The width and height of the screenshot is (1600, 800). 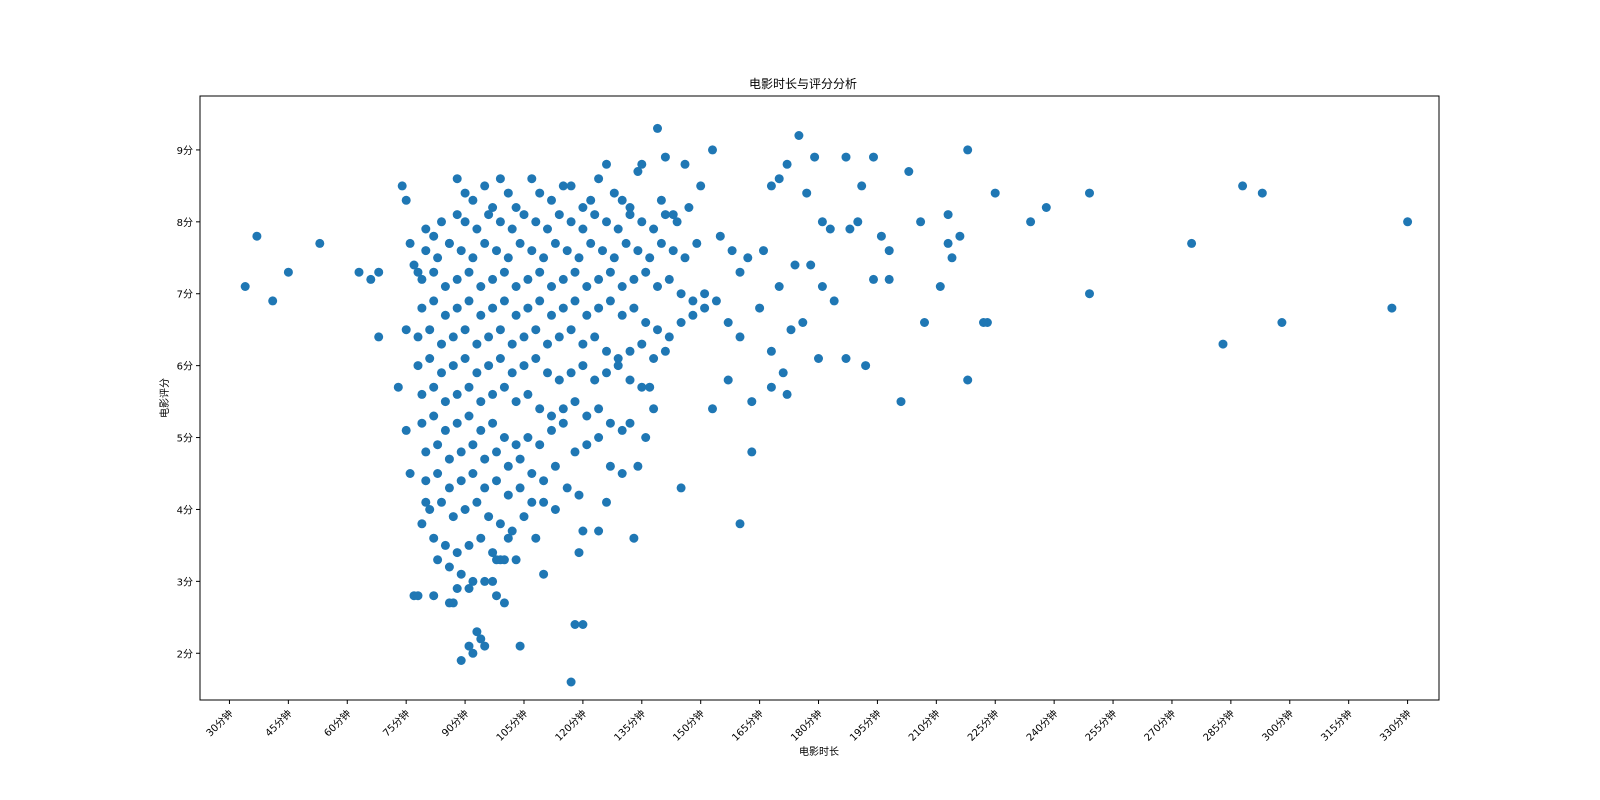 I want to click on y-tick-label: 6分, so click(x=185, y=367).